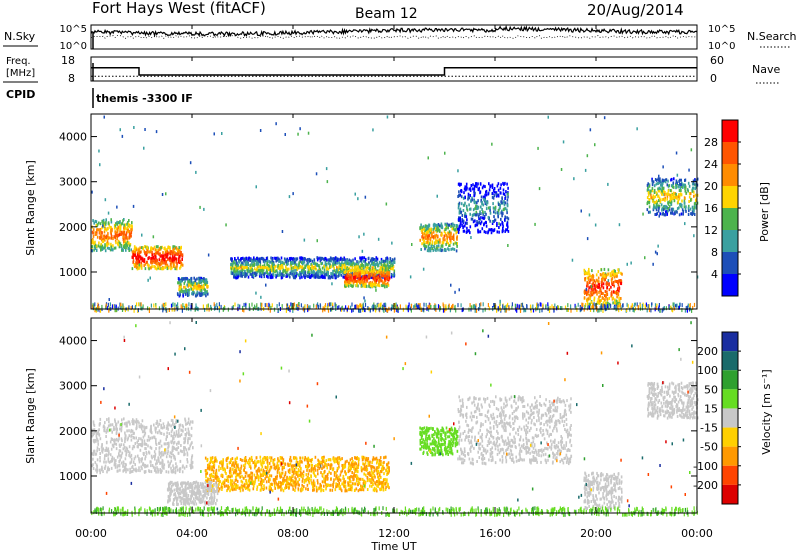  What do you see at coordinates (711, 164) in the screenshot?
I see `colorbar-tick-label: 24` at bounding box center [711, 164].